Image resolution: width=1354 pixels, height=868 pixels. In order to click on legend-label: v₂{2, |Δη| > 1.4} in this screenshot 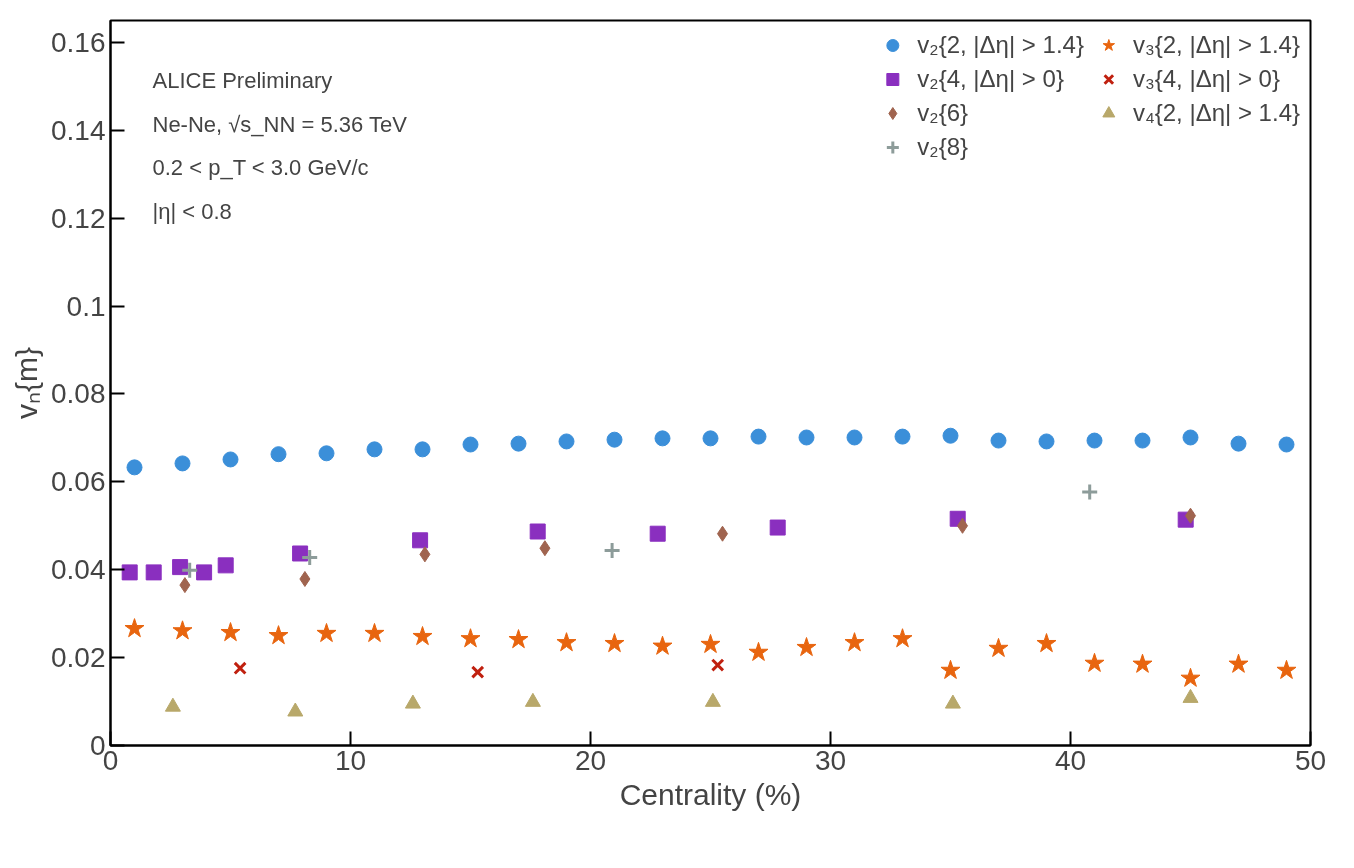, I will do `click(1000, 45)`.